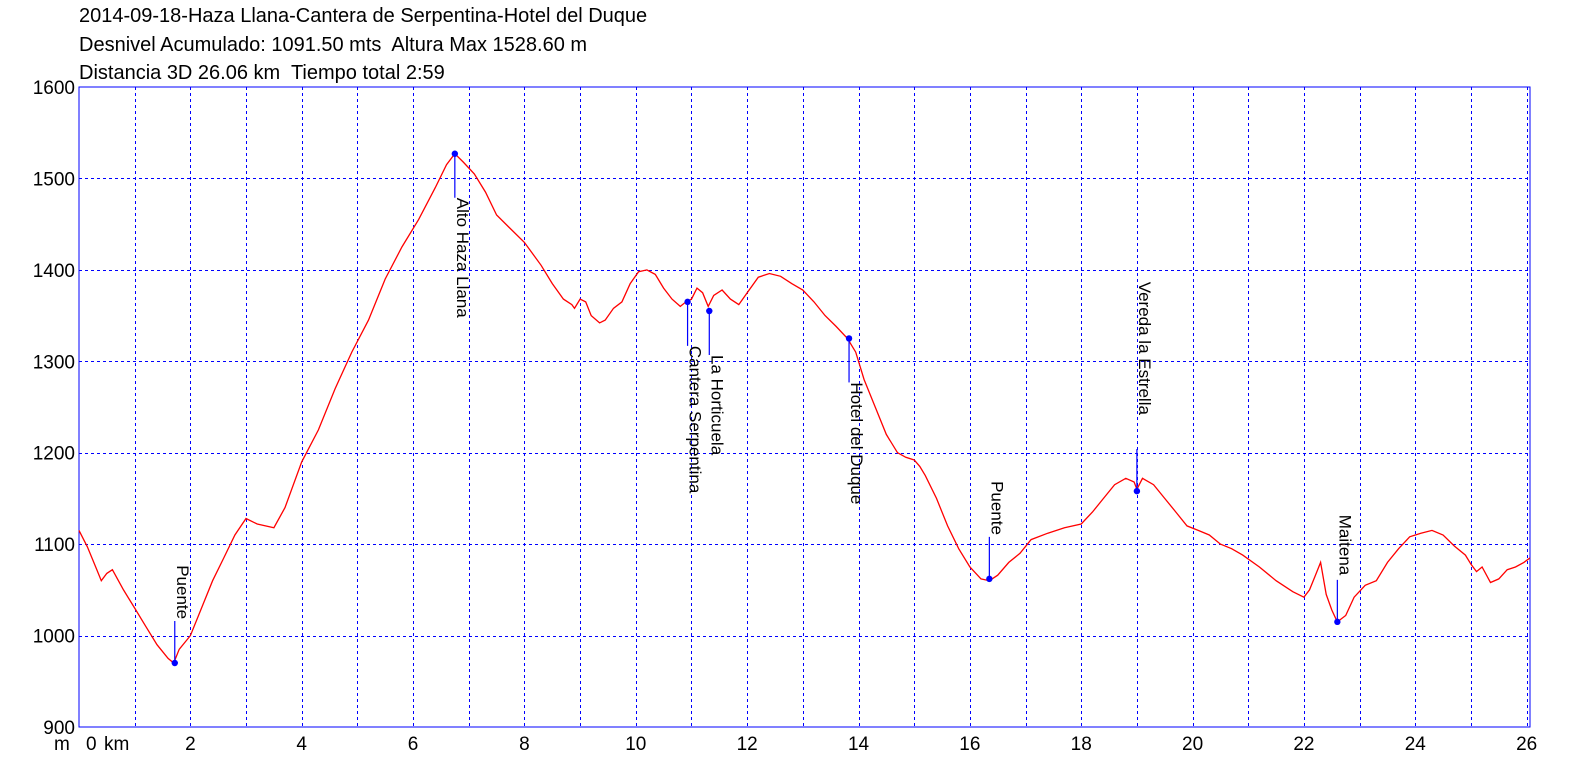 This screenshot has height=778, width=1596. Describe the element at coordinates (856, 443) in the screenshot. I see `waypoint-label: Hotel del Duque` at that location.